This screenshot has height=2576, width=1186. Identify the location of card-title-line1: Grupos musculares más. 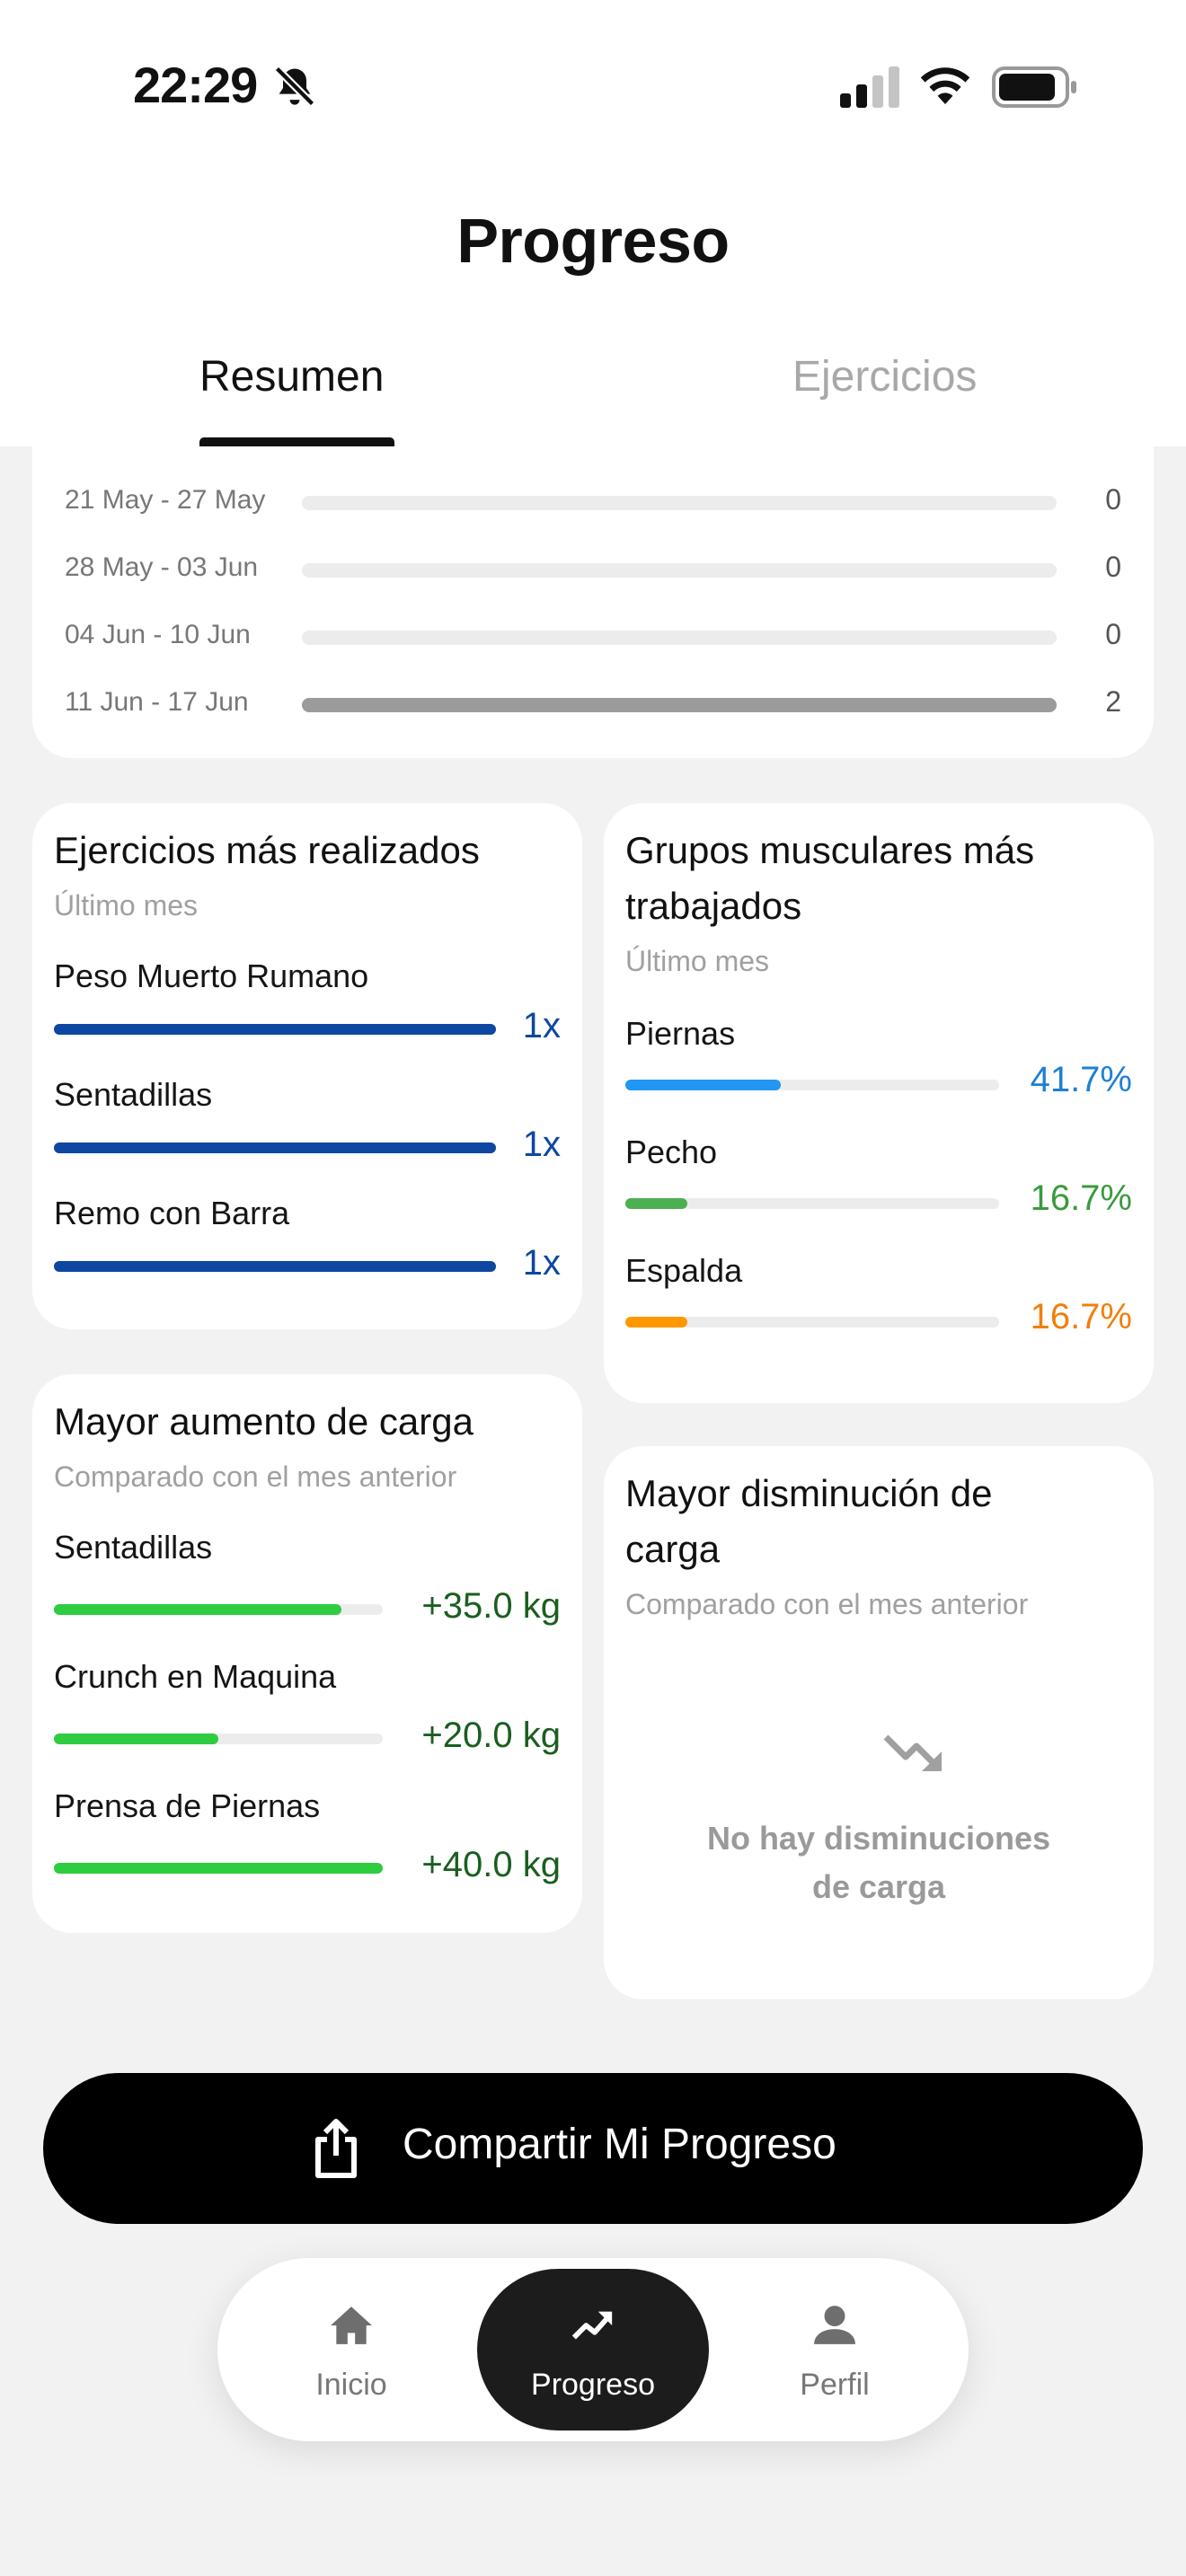
(830, 850).